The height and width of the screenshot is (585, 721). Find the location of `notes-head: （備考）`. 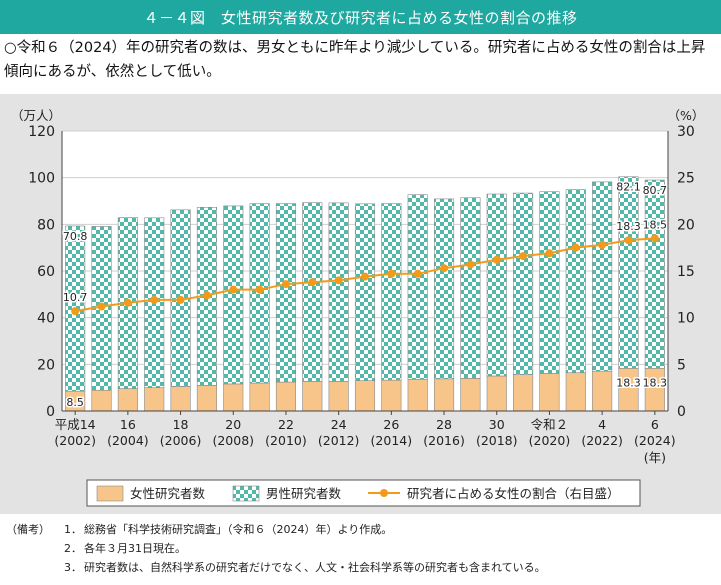

notes-head: （備考） is located at coordinates (28, 529).